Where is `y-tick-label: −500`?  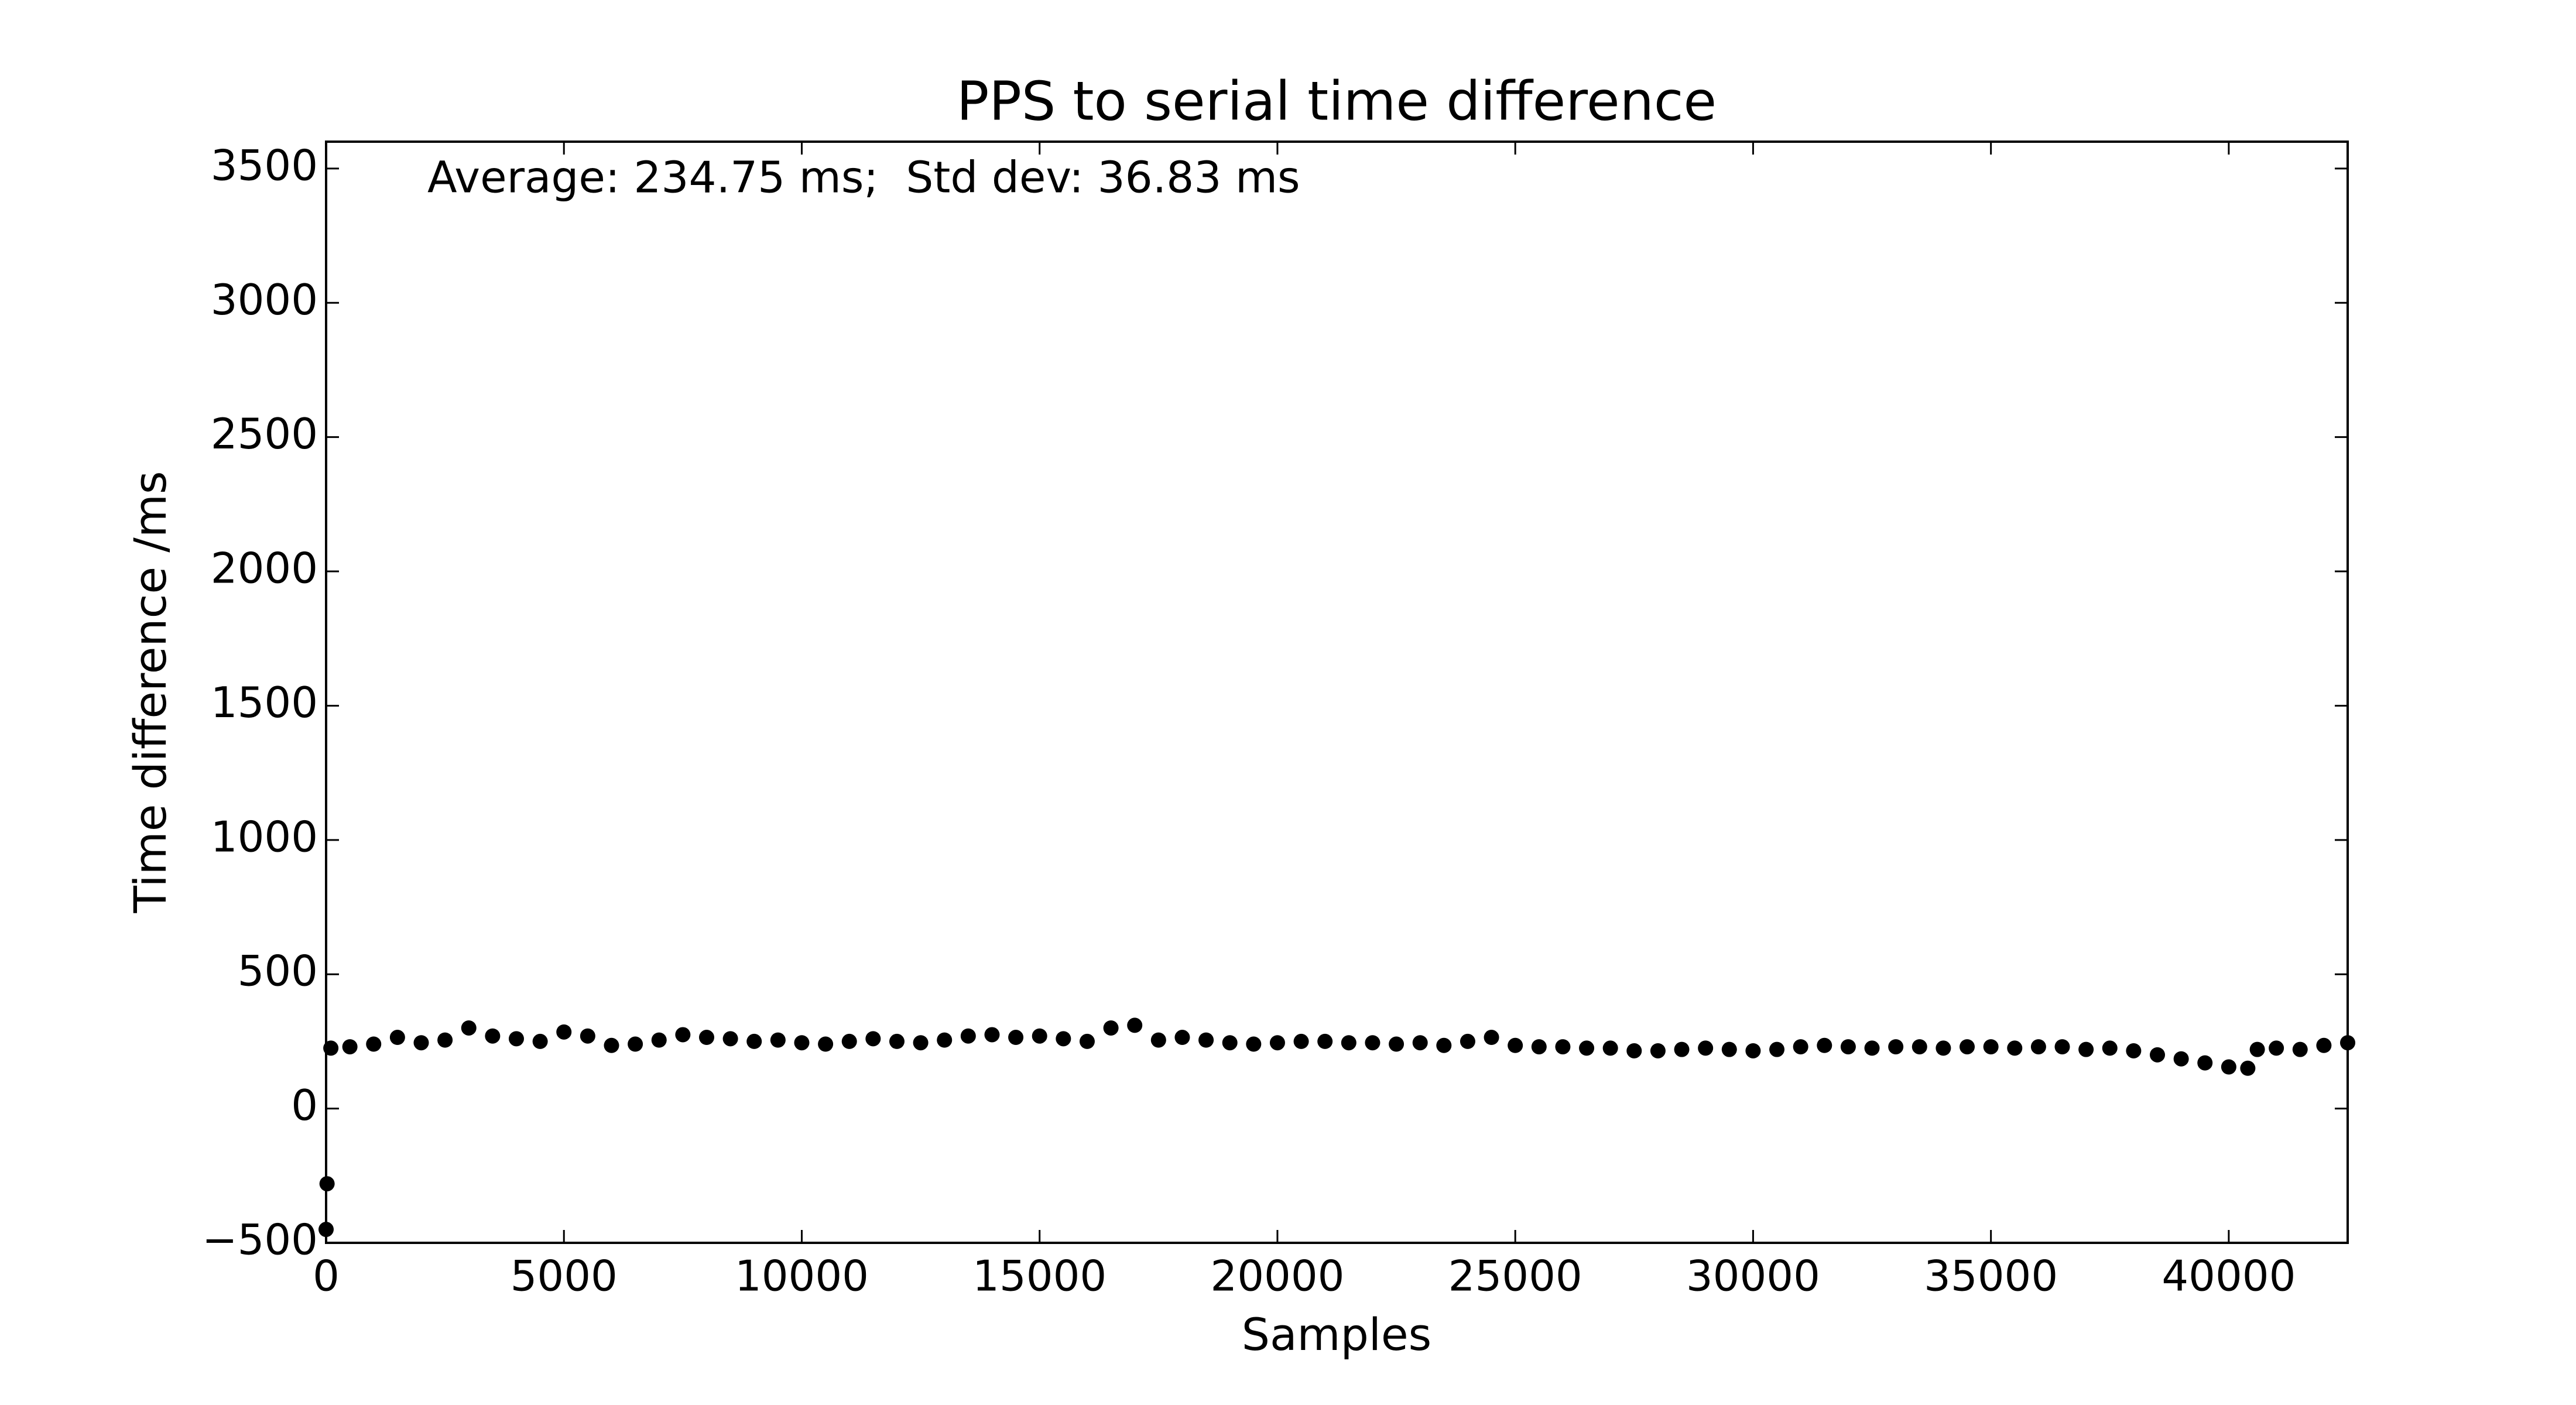
y-tick-label: −500 is located at coordinates (260, 1239).